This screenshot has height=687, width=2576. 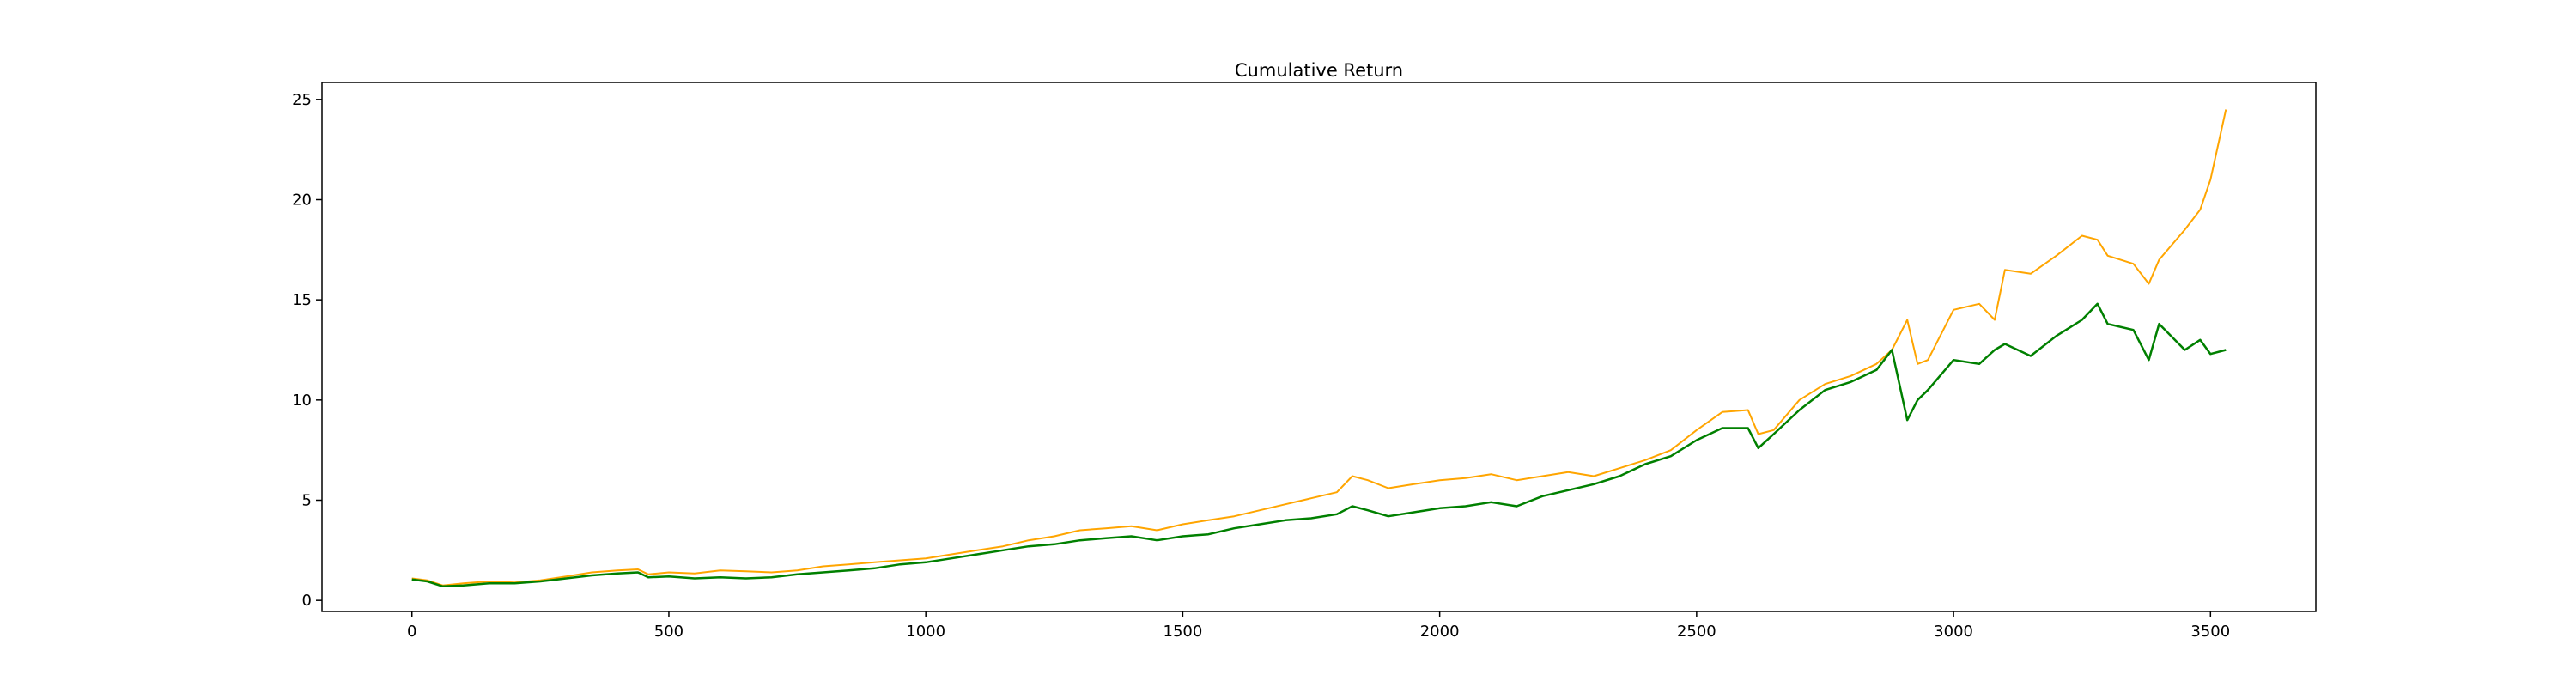 I want to click on x-axis-ticks: 0 500 1000 1500 2000 2500 3000 3500, so click(x=1319, y=626).